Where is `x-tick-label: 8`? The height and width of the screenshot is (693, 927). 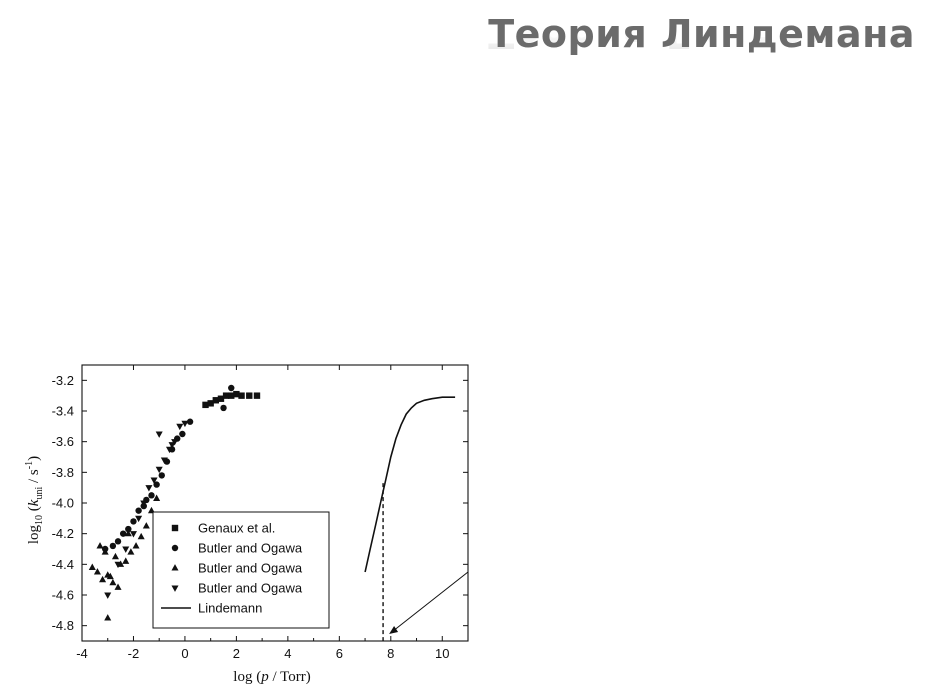
x-tick-label: 8 is located at coordinates (390, 653).